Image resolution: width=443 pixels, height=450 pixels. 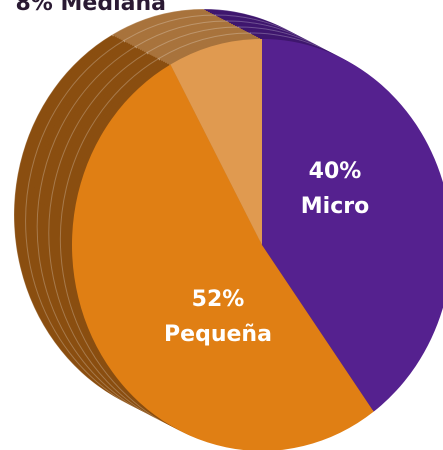 I want to click on category-label: Mediana, so click(x=113, y=8).